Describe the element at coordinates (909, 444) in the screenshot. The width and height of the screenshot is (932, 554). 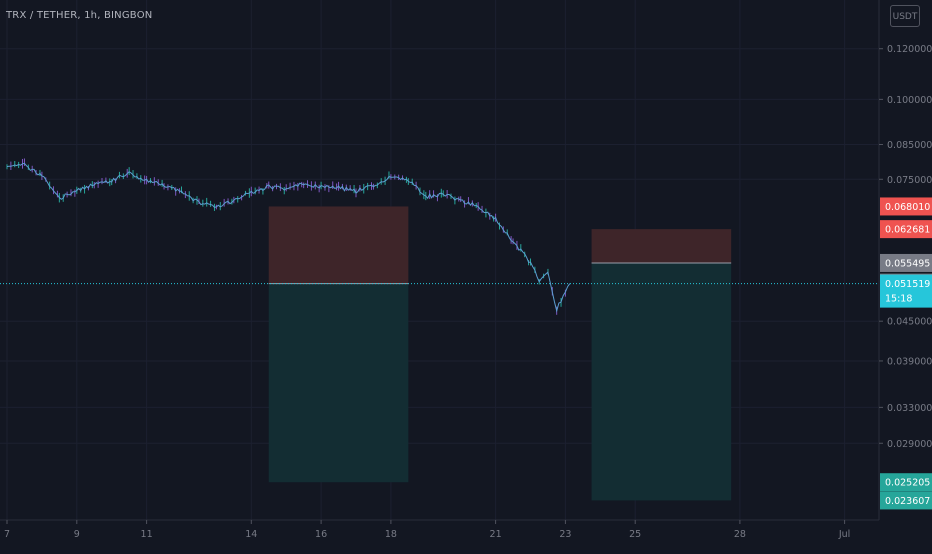
I see `price-tick-label: 0.029000` at that location.